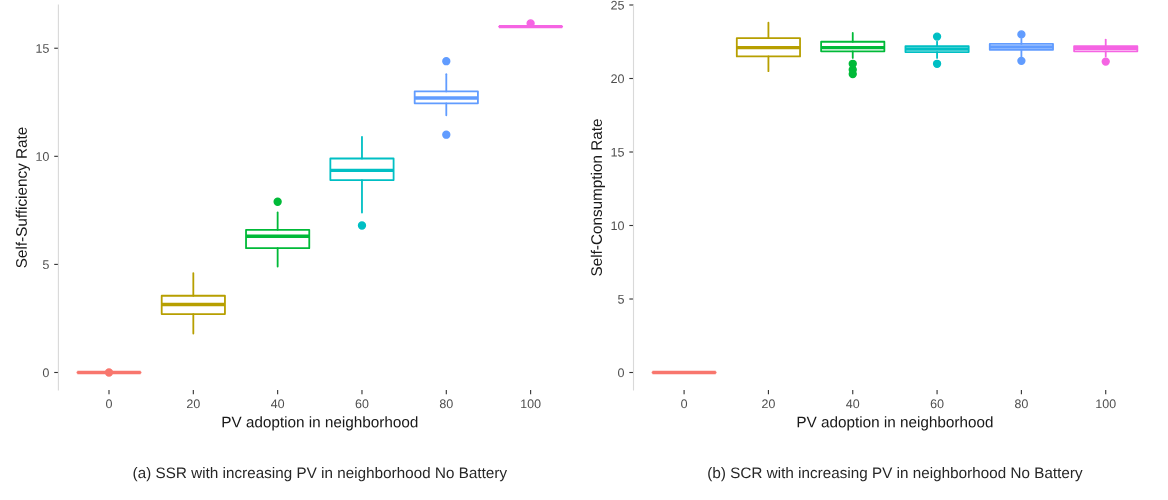 Image resolution: width=1168 pixels, height=500 pixels. What do you see at coordinates (617, 5) in the screenshot?
I see `y-tick-label: 25` at bounding box center [617, 5].